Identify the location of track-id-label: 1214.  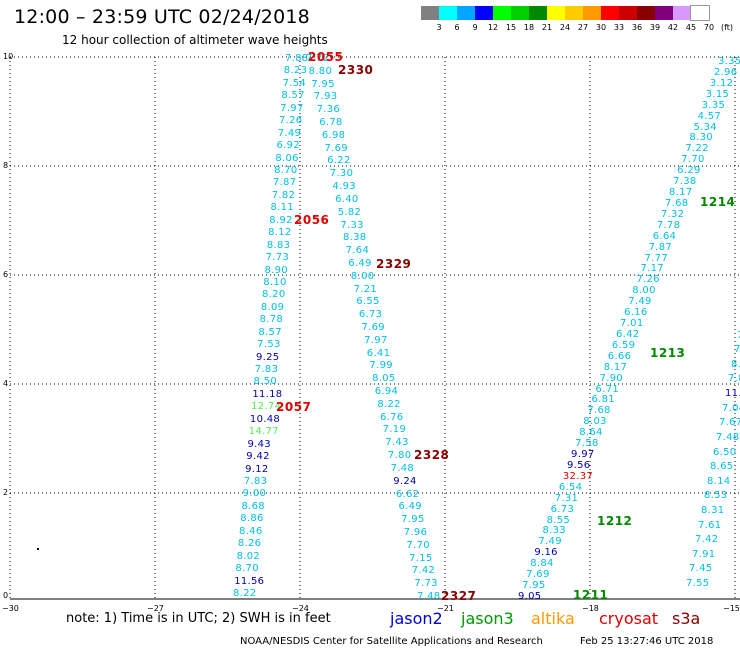
(718, 202).